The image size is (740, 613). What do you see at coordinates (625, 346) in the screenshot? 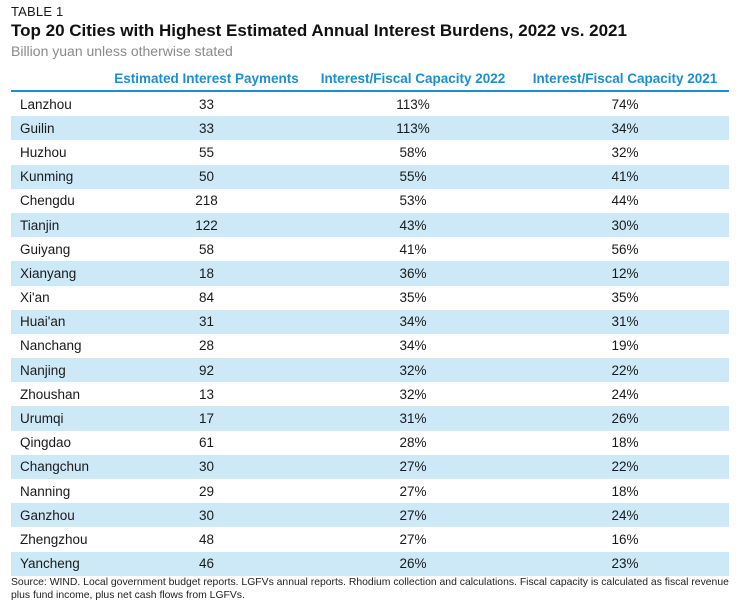
I see `cell-fiscal-capacity-2021: 19%` at bounding box center [625, 346].